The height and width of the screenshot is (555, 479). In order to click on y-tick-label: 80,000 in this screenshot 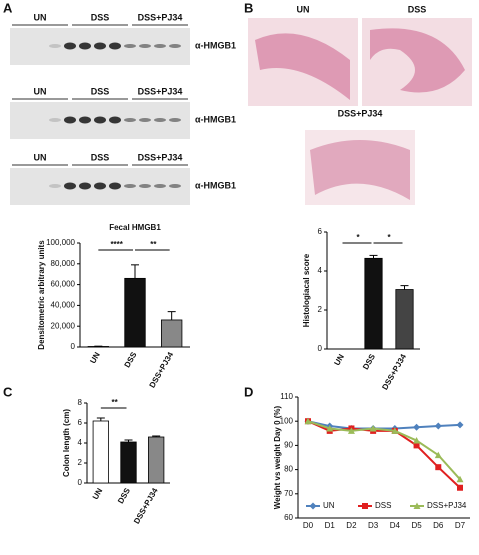, I will do `click(63, 263)`.